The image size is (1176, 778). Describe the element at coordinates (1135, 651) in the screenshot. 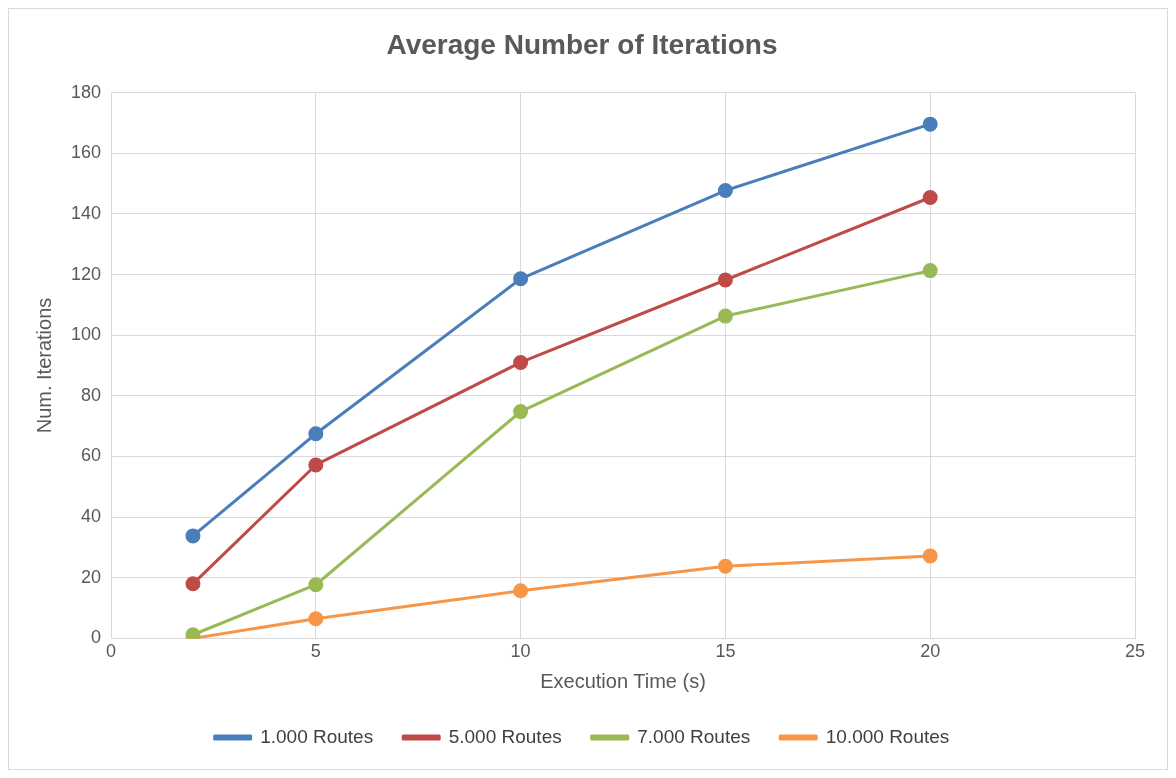

I see `x-tick-label: 25` at that location.